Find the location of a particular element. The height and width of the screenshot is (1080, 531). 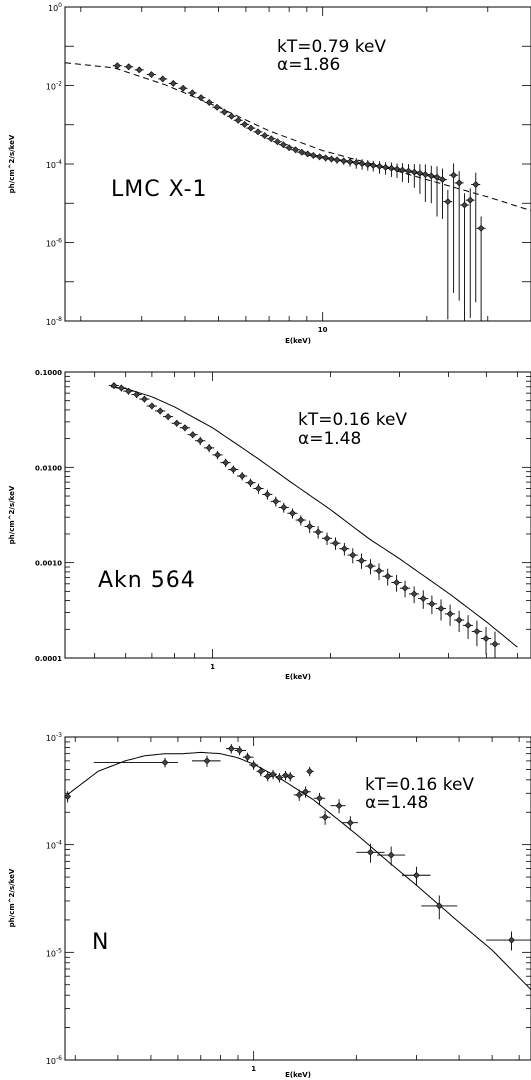

y-tick-label: 0.0100 is located at coordinates (48, 468).